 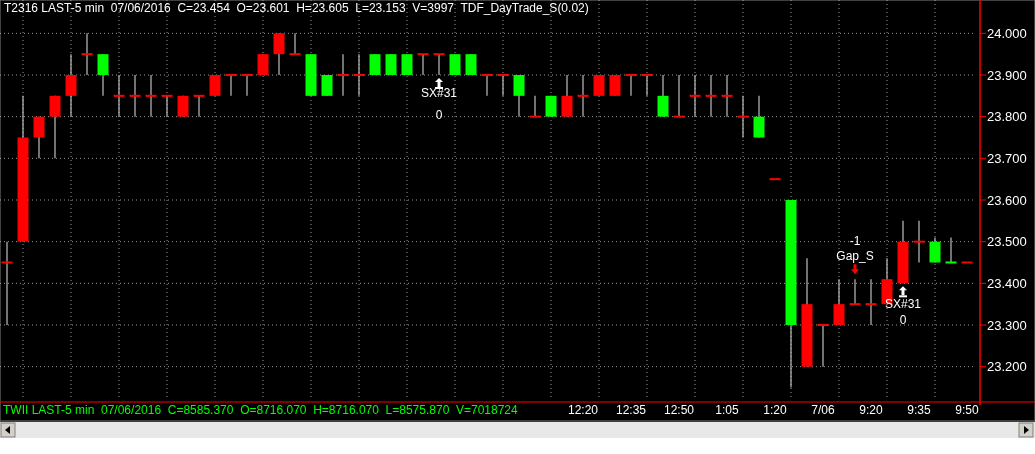 I want to click on x-tick-label: 12:35, so click(x=631, y=410).